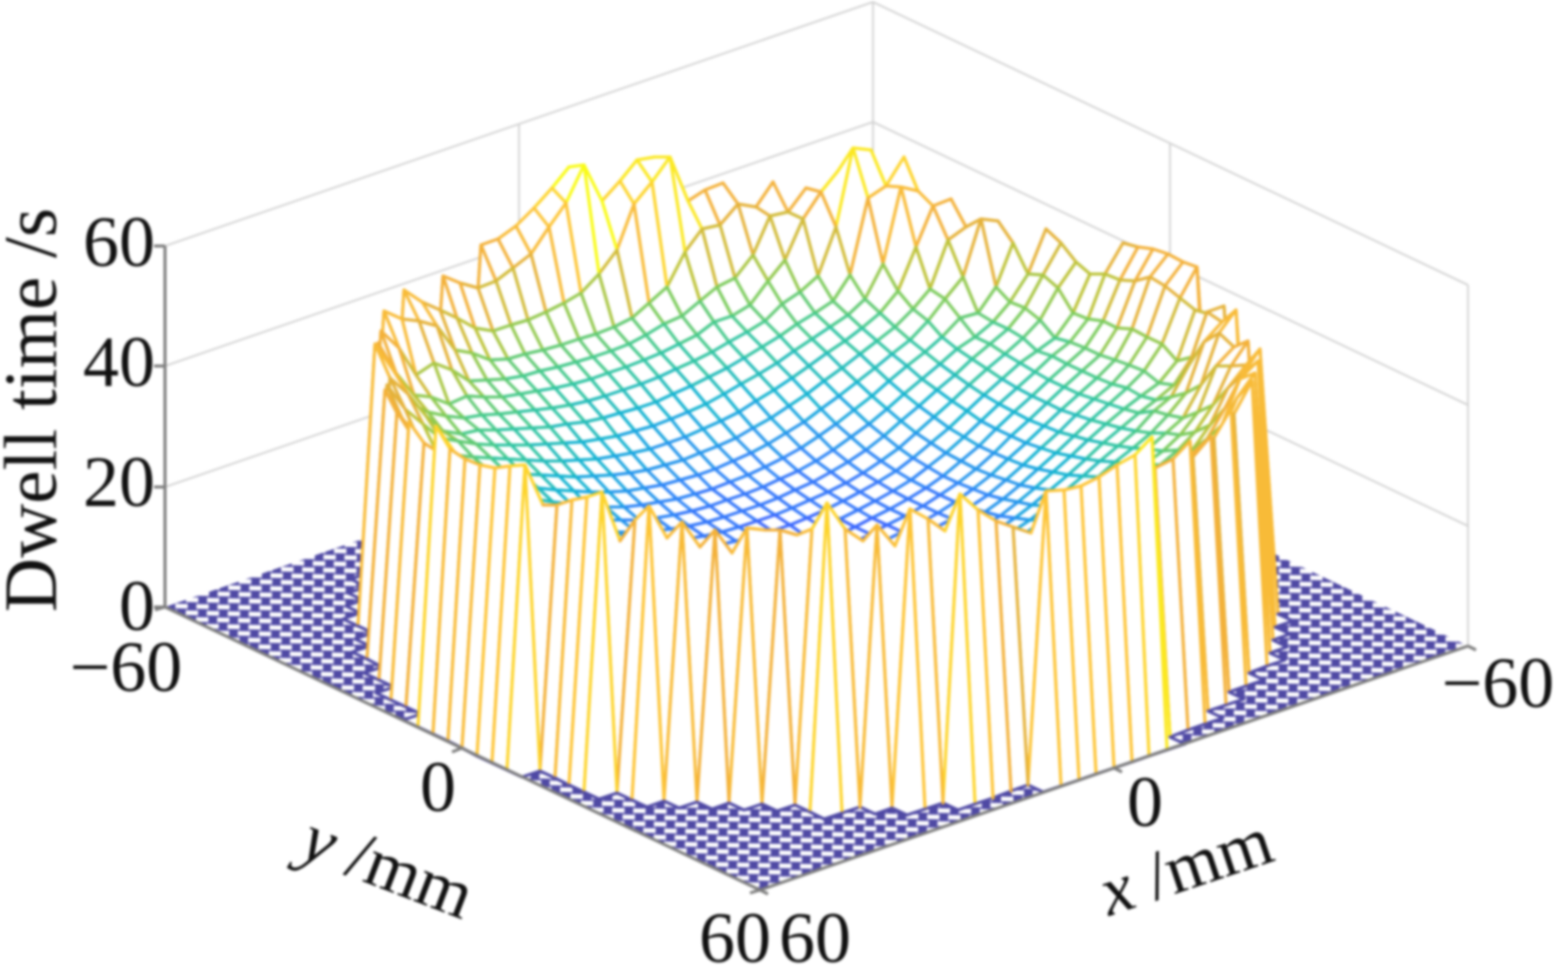 The height and width of the screenshot is (976, 1554). I want to click on svg-text: x /mm, so click(1185, 866).